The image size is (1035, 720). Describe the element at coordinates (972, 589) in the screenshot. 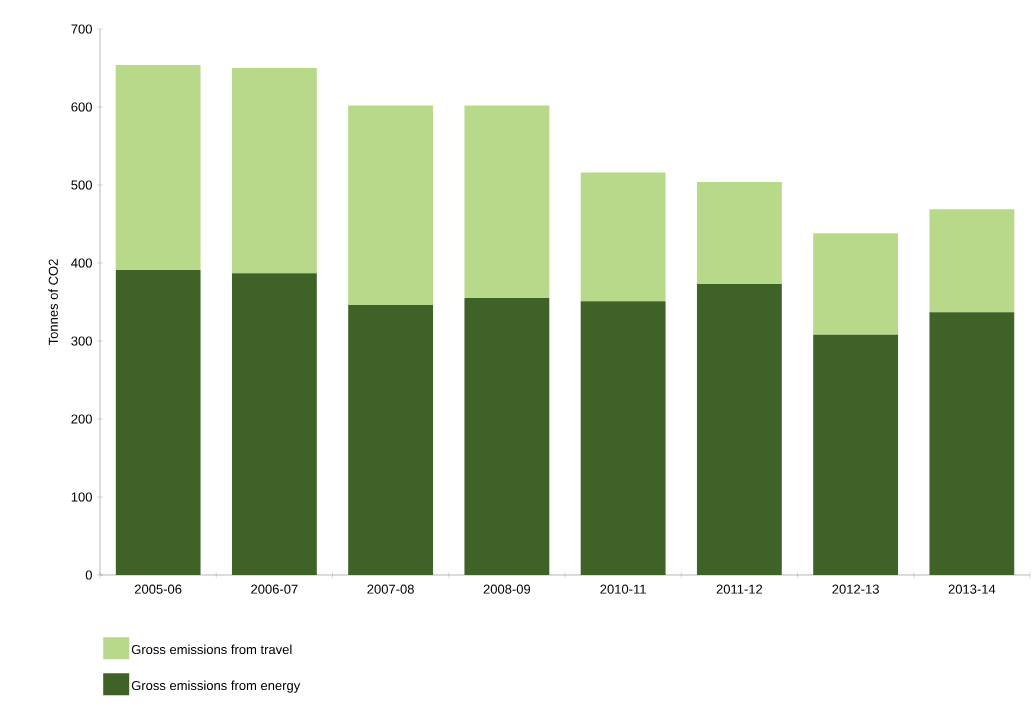

I see `x-tick-label: 2013-14` at that location.